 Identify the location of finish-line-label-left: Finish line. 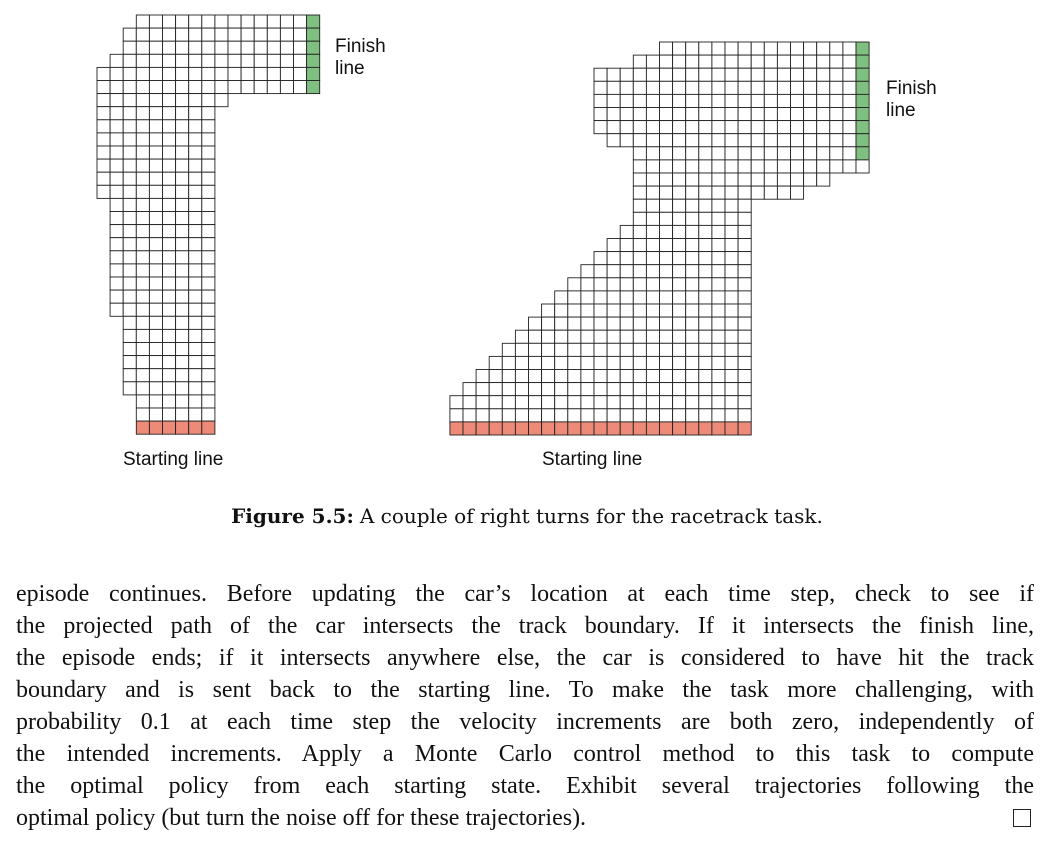
(360, 58).